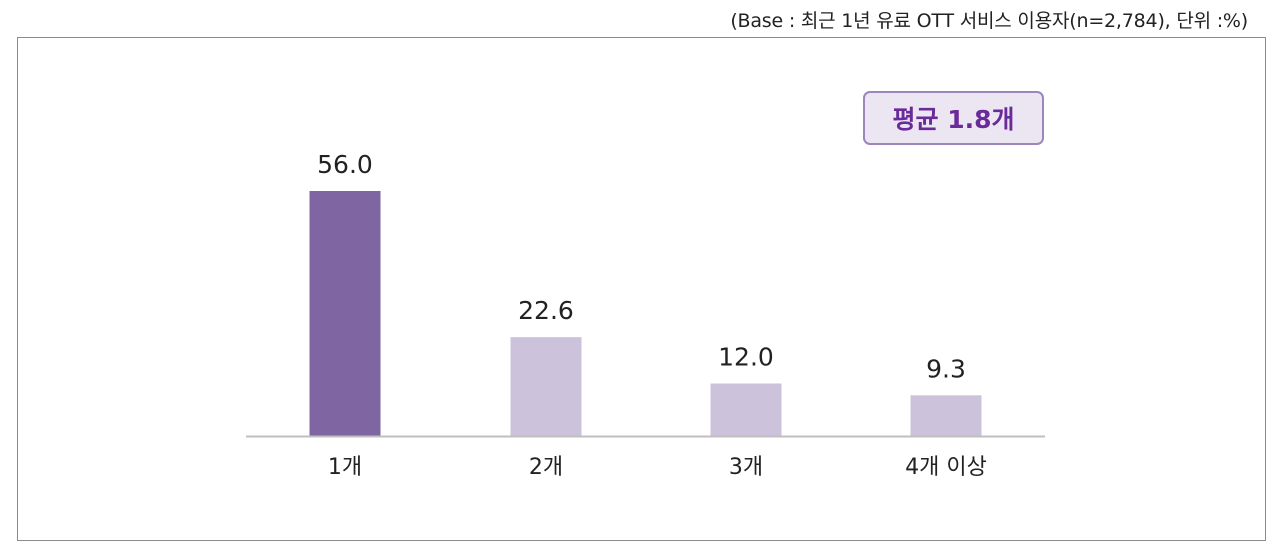  What do you see at coordinates (953, 118) in the screenshot?
I see `average-badge: 평균 1.8개` at bounding box center [953, 118].